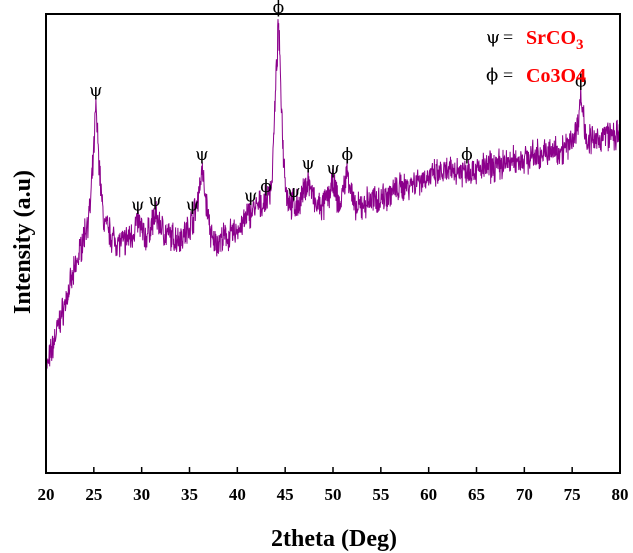  I want to click on legend-psi-symbol: ψ, so click(493, 37).